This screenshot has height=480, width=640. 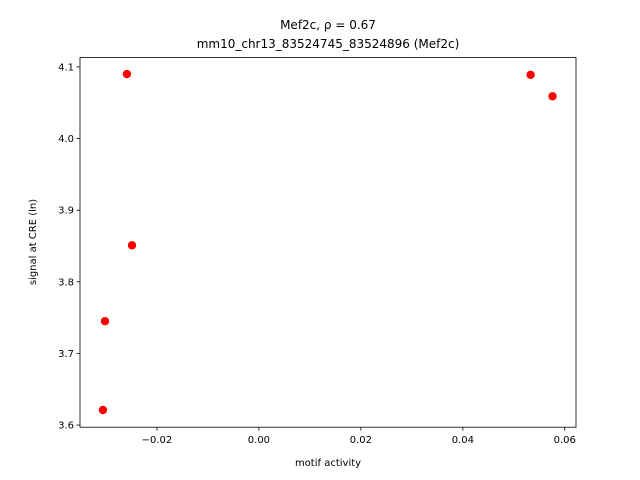 I want to click on x-axis-label: motif activity, so click(x=328, y=463).